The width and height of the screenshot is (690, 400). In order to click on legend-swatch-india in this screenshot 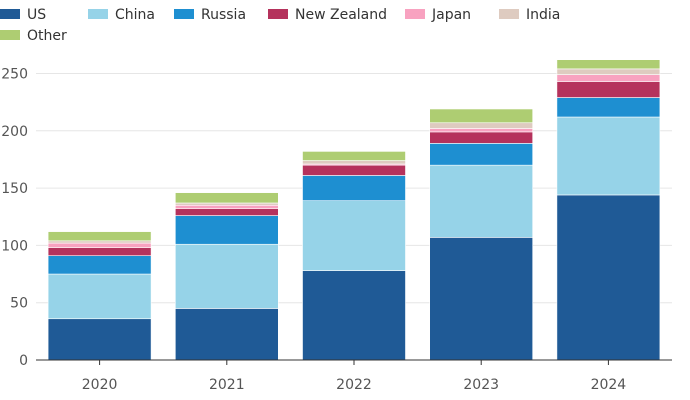, I will do `click(509, 14)`.